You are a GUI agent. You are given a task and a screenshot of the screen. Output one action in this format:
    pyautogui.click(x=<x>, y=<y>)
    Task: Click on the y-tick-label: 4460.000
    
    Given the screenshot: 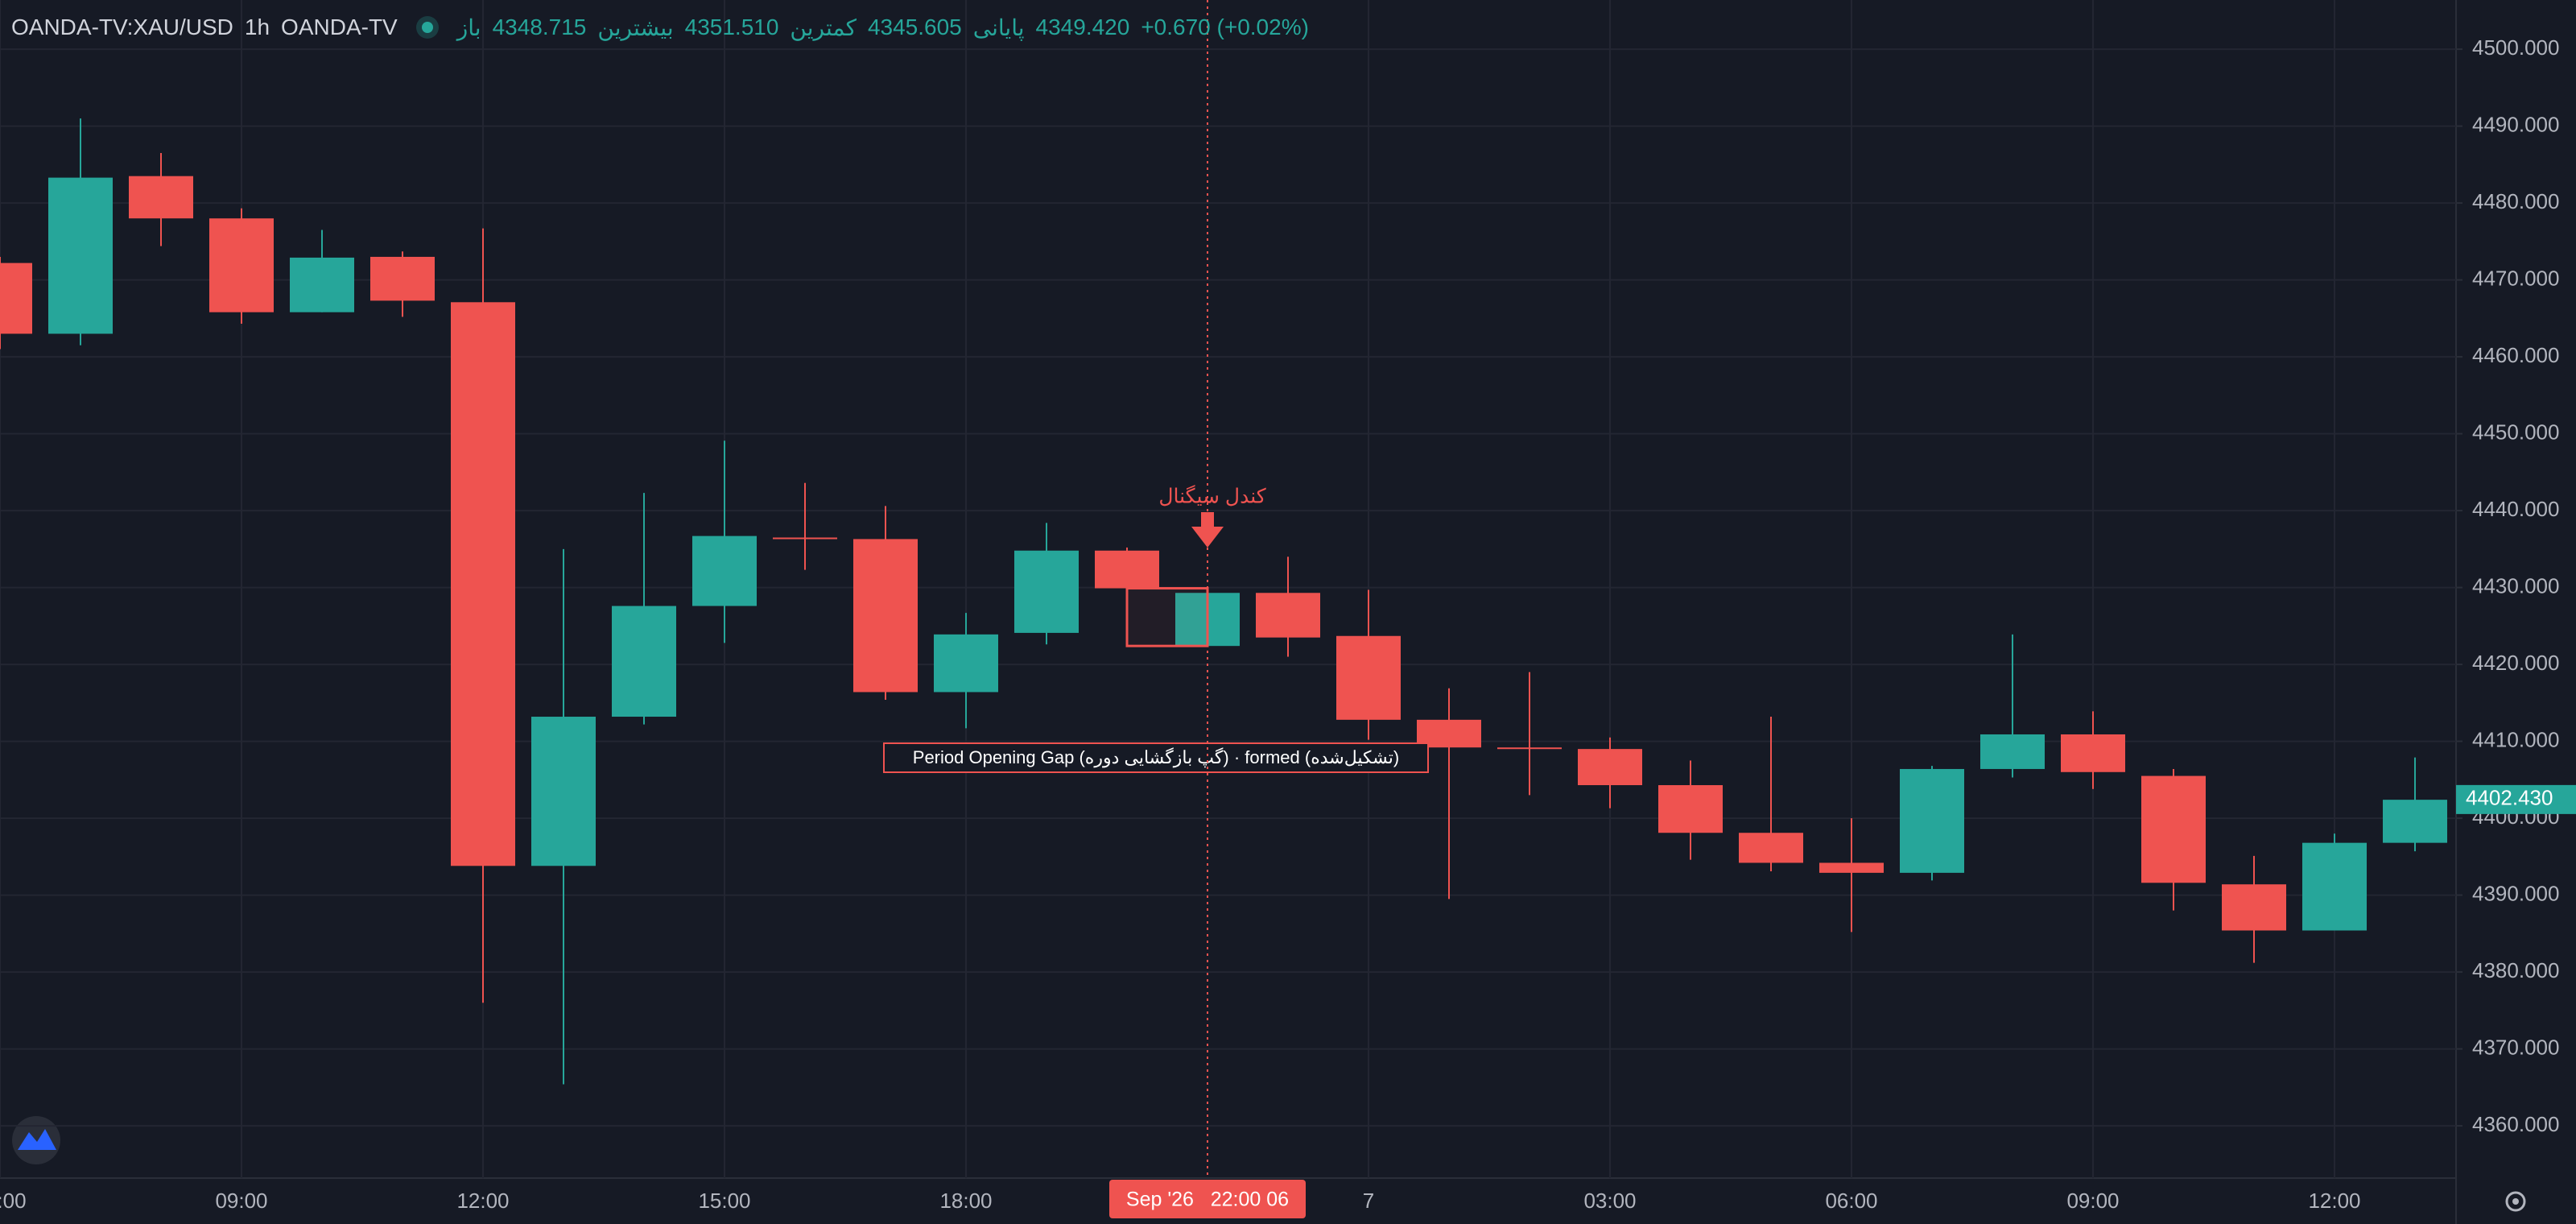 What is the action you would take?
    pyautogui.click(x=2515, y=355)
    